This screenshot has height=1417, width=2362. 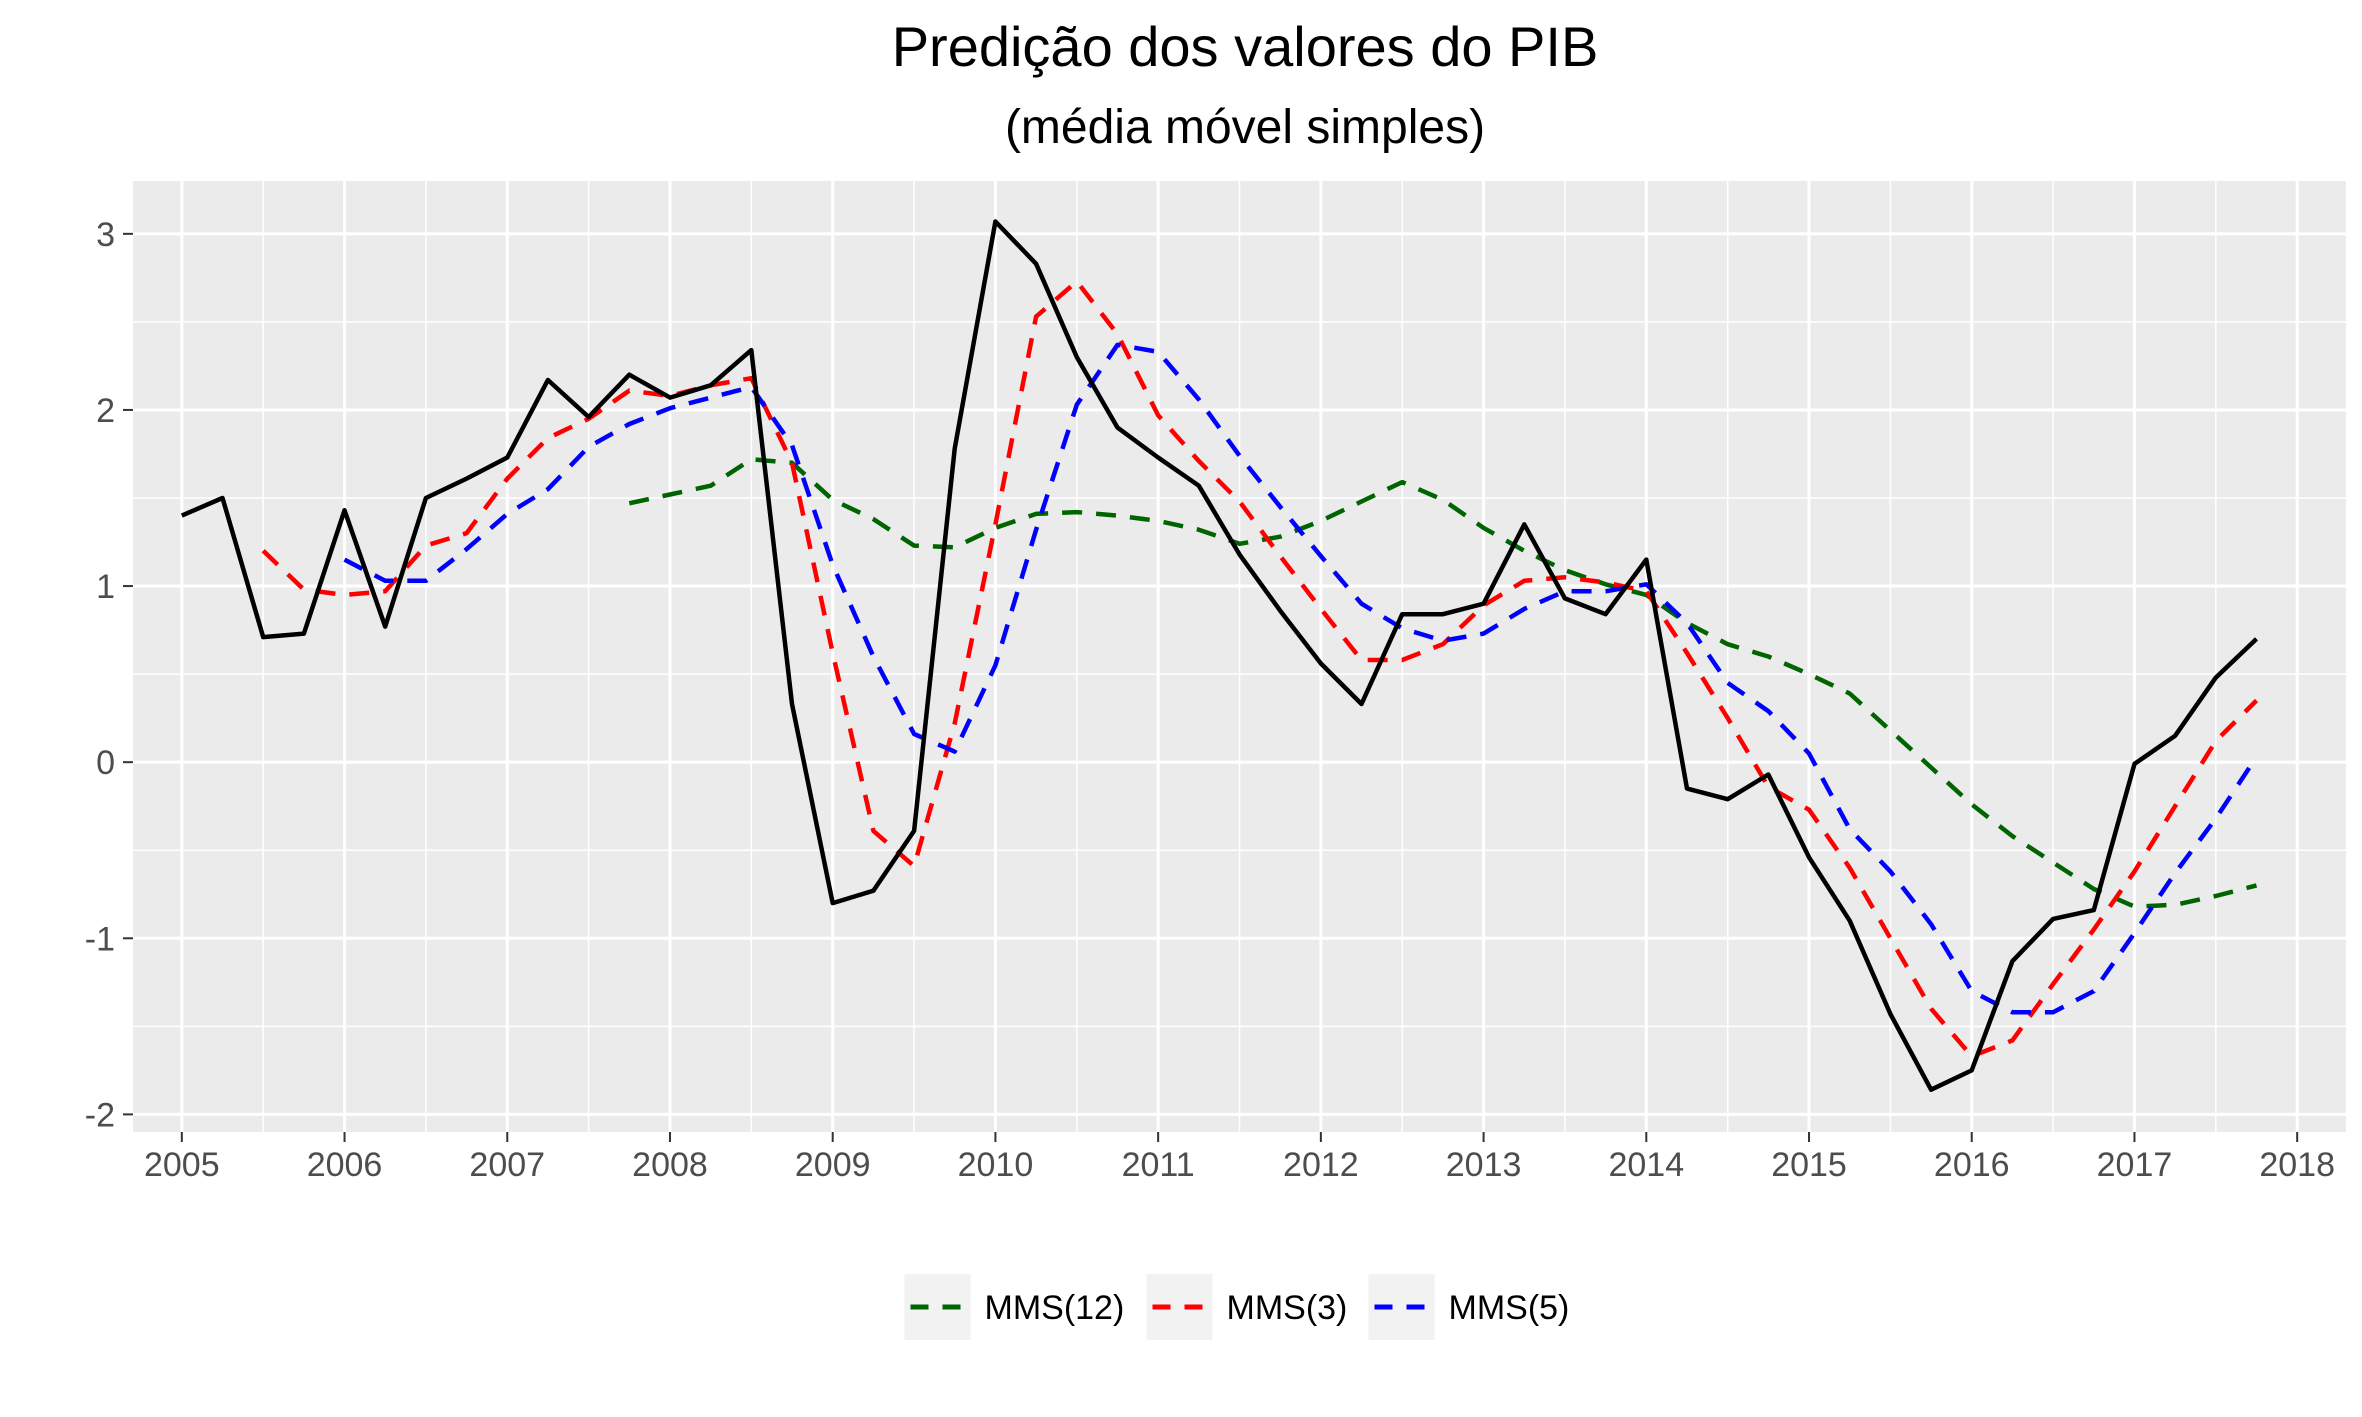 What do you see at coordinates (507, 1165) in the screenshot?
I see `x-tick-label: 2007` at bounding box center [507, 1165].